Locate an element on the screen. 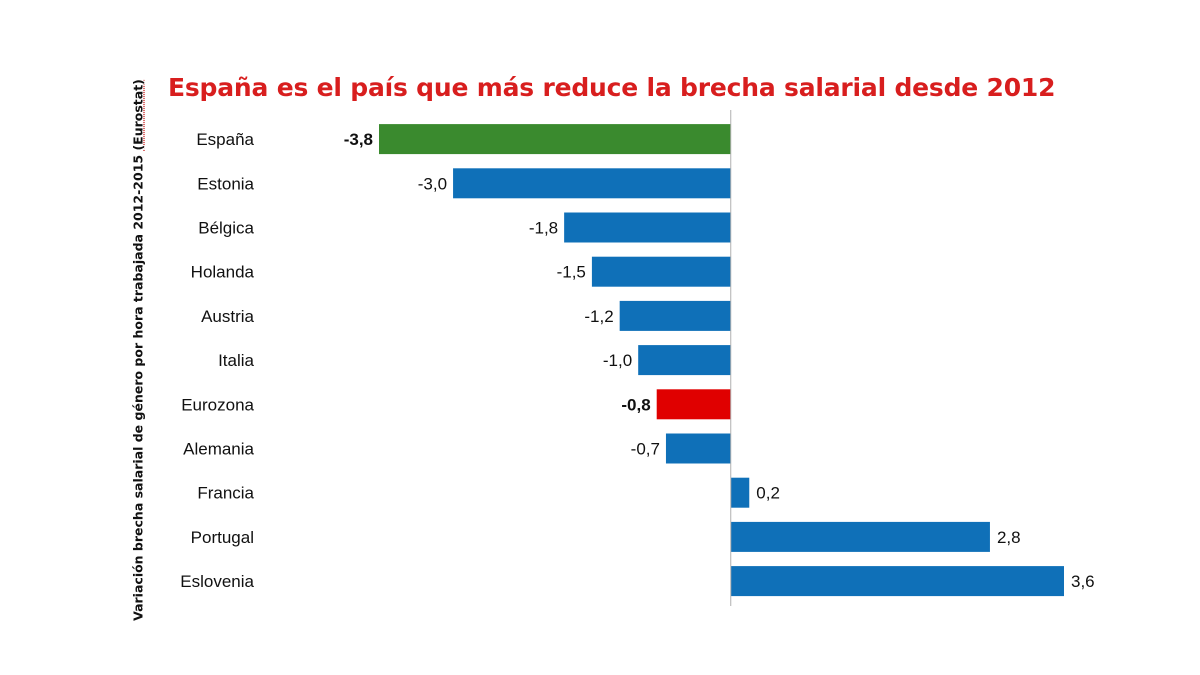 This screenshot has height=675, width=1200. data-label: -0,8 is located at coordinates (635, 404).